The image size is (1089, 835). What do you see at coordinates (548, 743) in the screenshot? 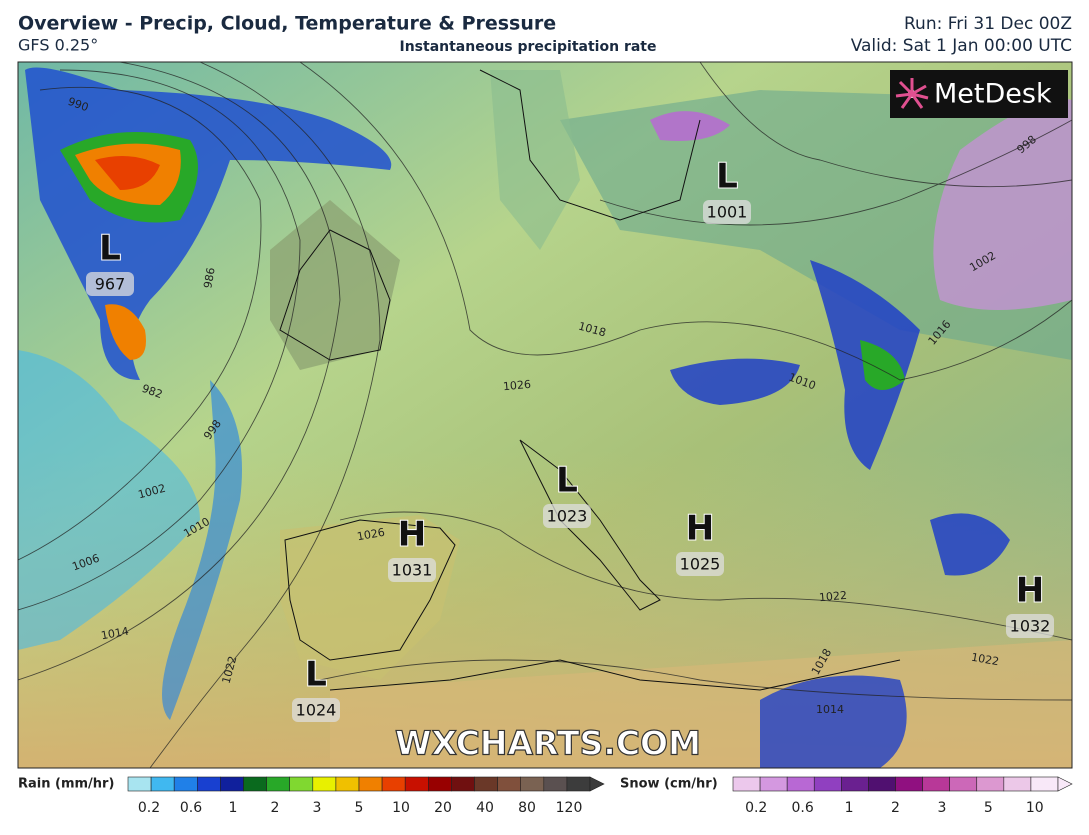
I see `watermark: WXCHARTS.COM` at bounding box center [548, 743].